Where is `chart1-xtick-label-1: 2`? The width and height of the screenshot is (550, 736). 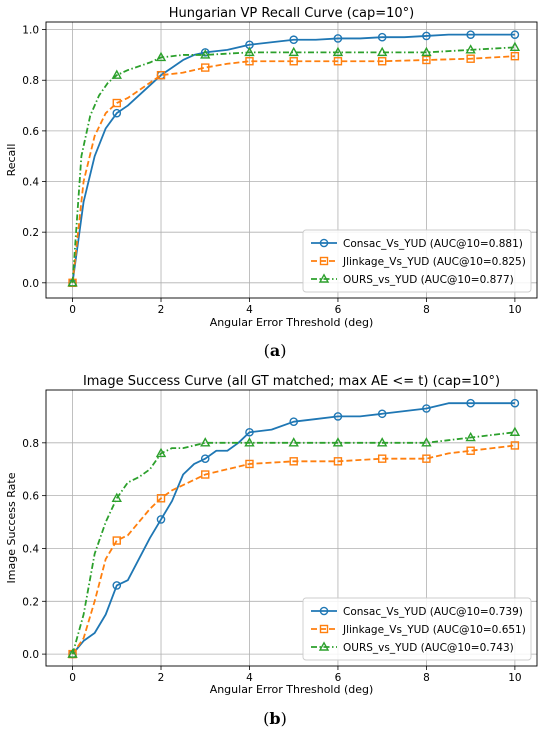
chart1-xtick-label-1: 2 is located at coordinates (161, 310).